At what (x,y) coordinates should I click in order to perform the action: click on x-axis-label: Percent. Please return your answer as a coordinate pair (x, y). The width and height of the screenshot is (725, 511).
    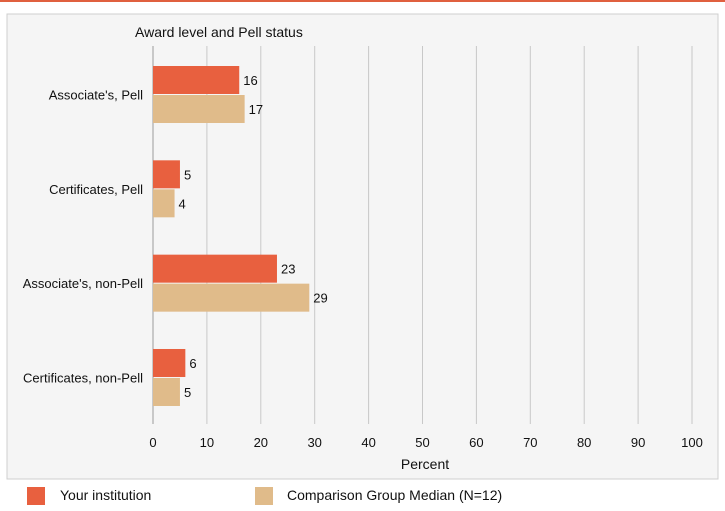
    Looking at the image, I should click on (425, 464).